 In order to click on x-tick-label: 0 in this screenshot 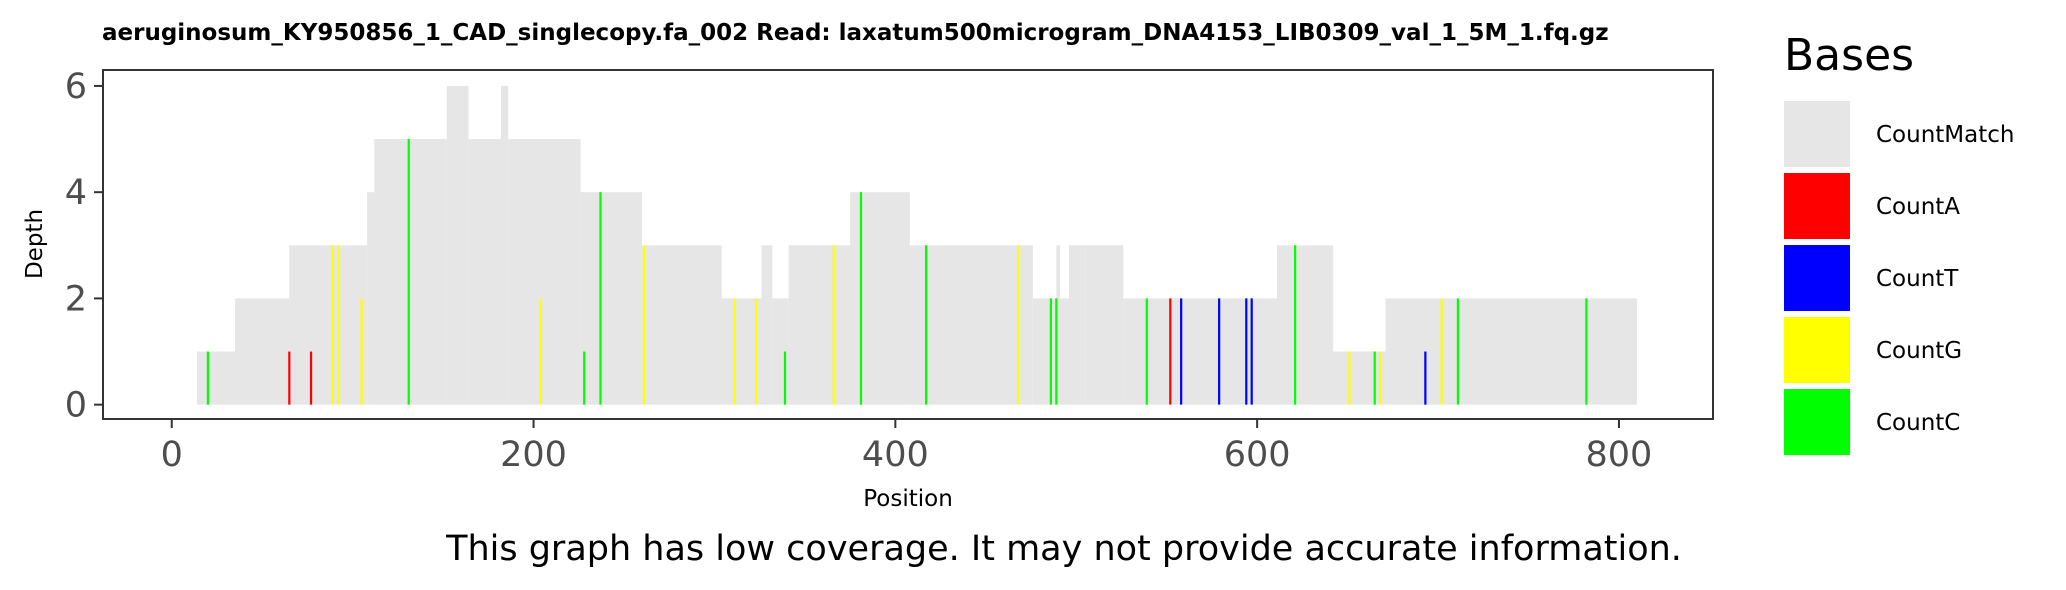, I will do `click(172, 455)`.